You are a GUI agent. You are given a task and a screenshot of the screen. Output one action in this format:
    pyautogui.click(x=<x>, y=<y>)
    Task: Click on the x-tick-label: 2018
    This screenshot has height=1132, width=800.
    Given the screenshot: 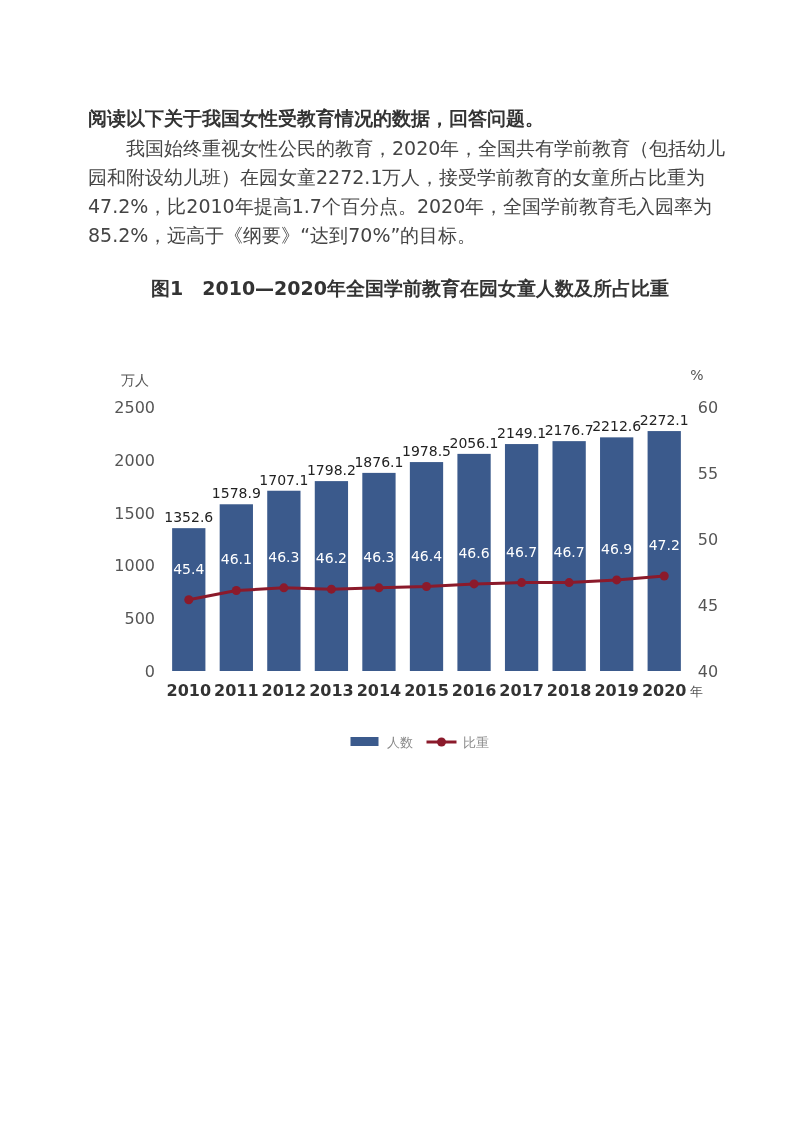 What is the action you would take?
    pyautogui.click(x=569, y=690)
    